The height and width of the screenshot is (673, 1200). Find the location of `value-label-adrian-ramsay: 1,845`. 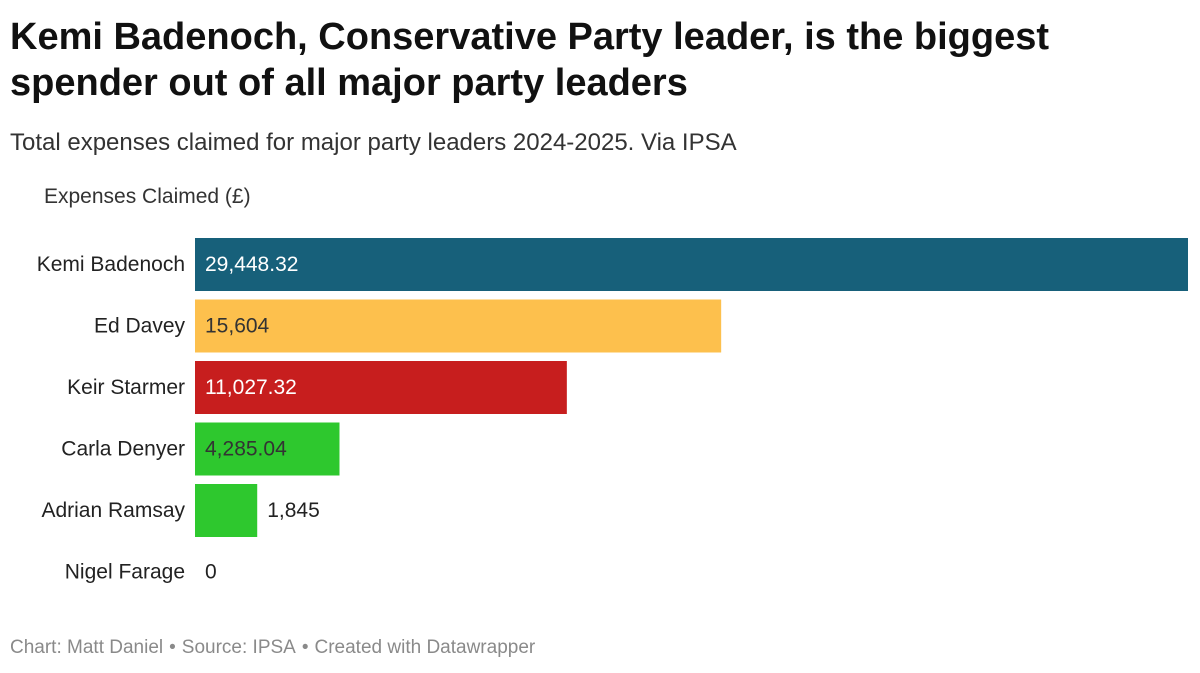

value-label-adrian-ramsay: 1,845 is located at coordinates (293, 510).